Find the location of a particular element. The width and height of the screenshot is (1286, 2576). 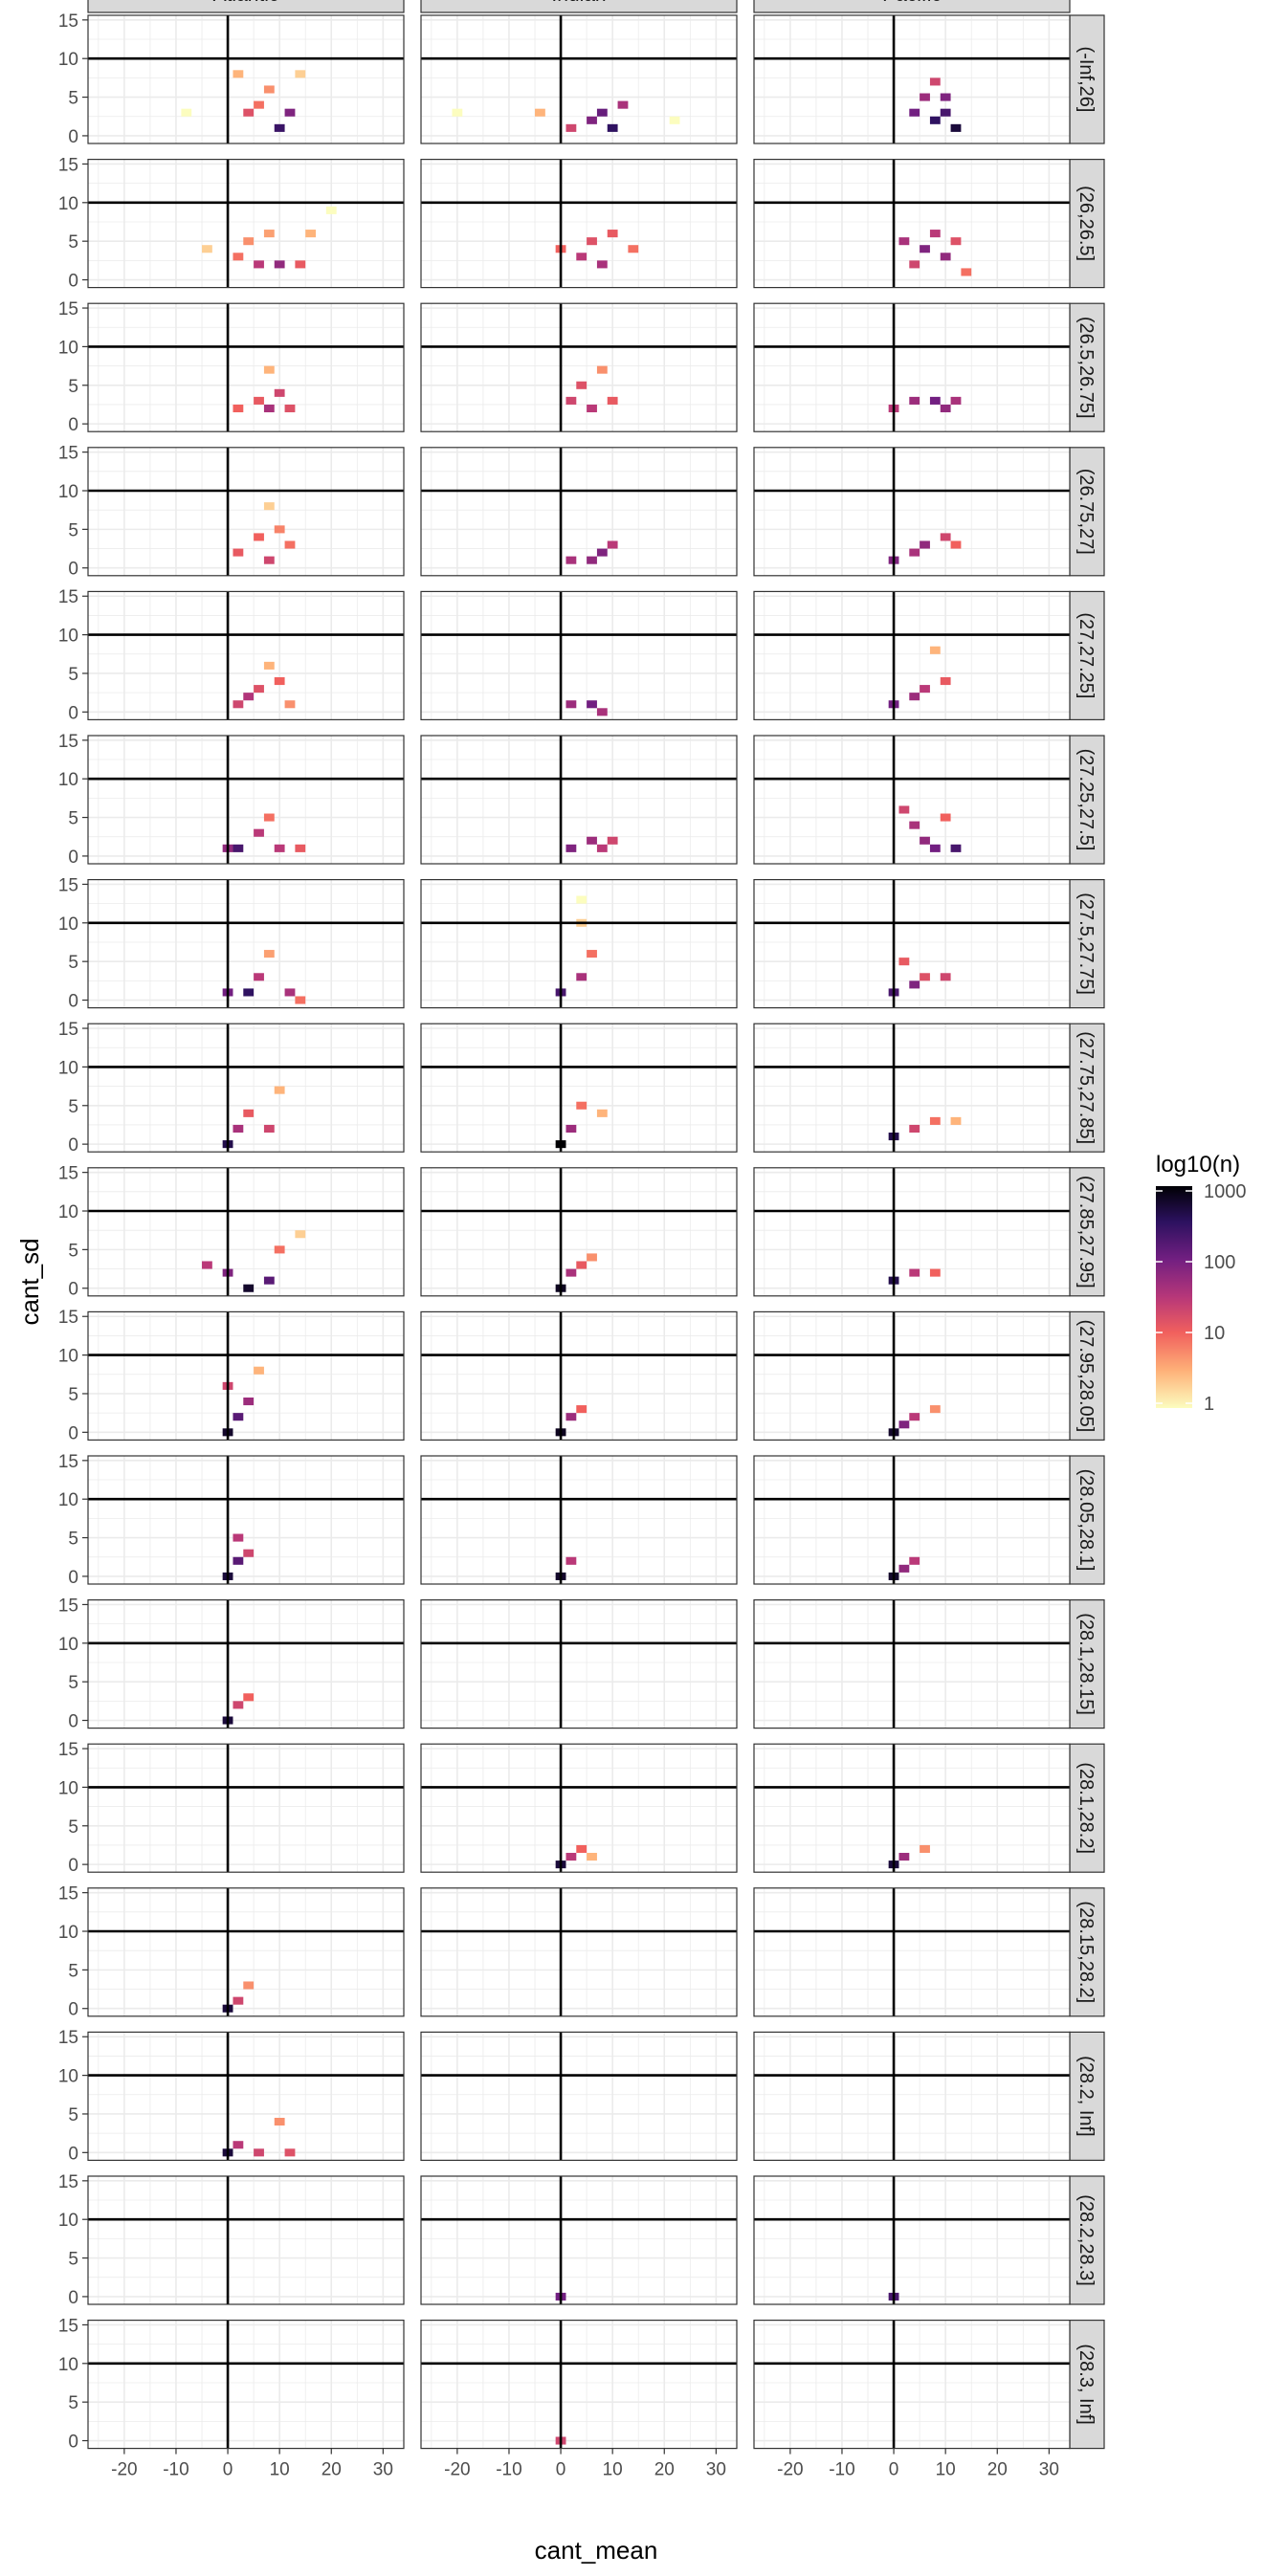

row-strip: (27.85,27.95] is located at coordinates (1087, 1232).